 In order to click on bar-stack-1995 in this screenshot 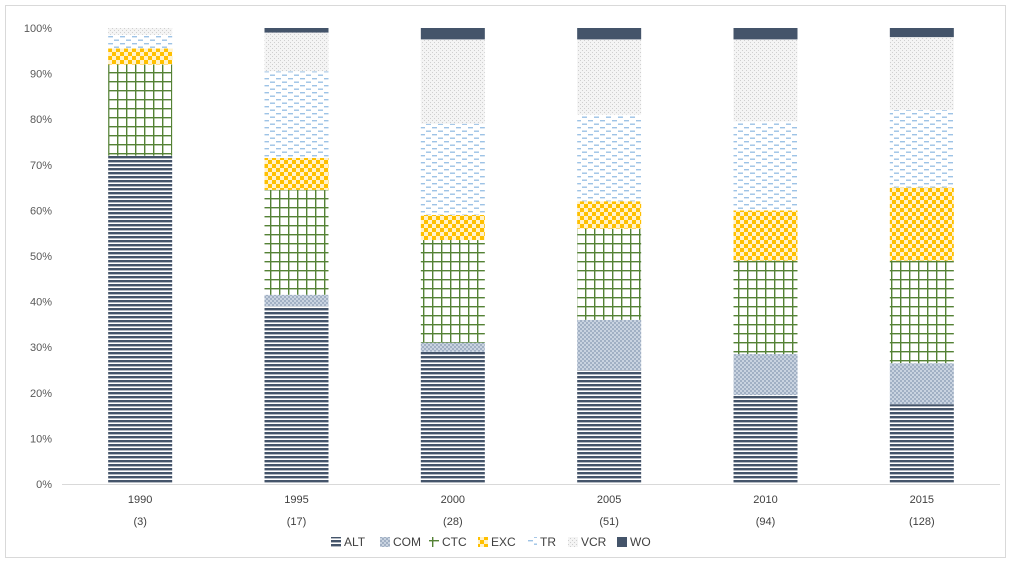, I will do `click(296, 256)`.